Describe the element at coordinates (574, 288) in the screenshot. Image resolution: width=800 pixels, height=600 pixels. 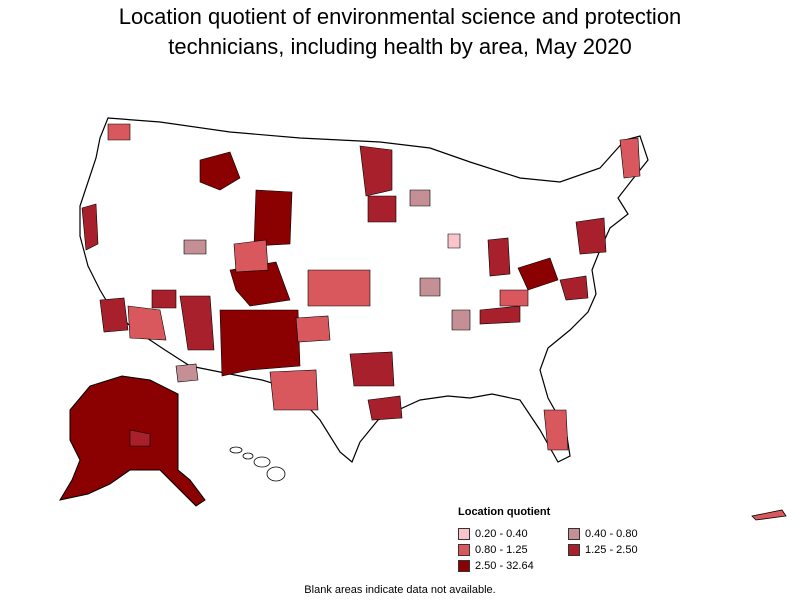
I see `area-virginia` at that location.